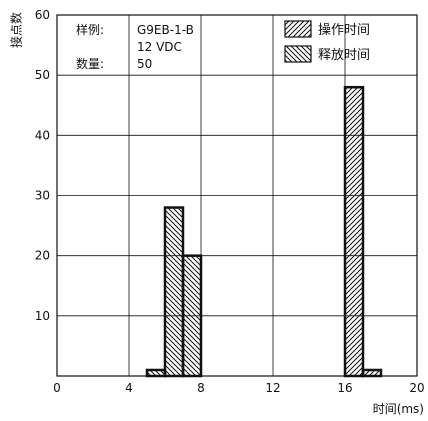 Image resolution: width=428 pixels, height=421 pixels. I want to click on y-tick-label: 50, so click(42, 75).